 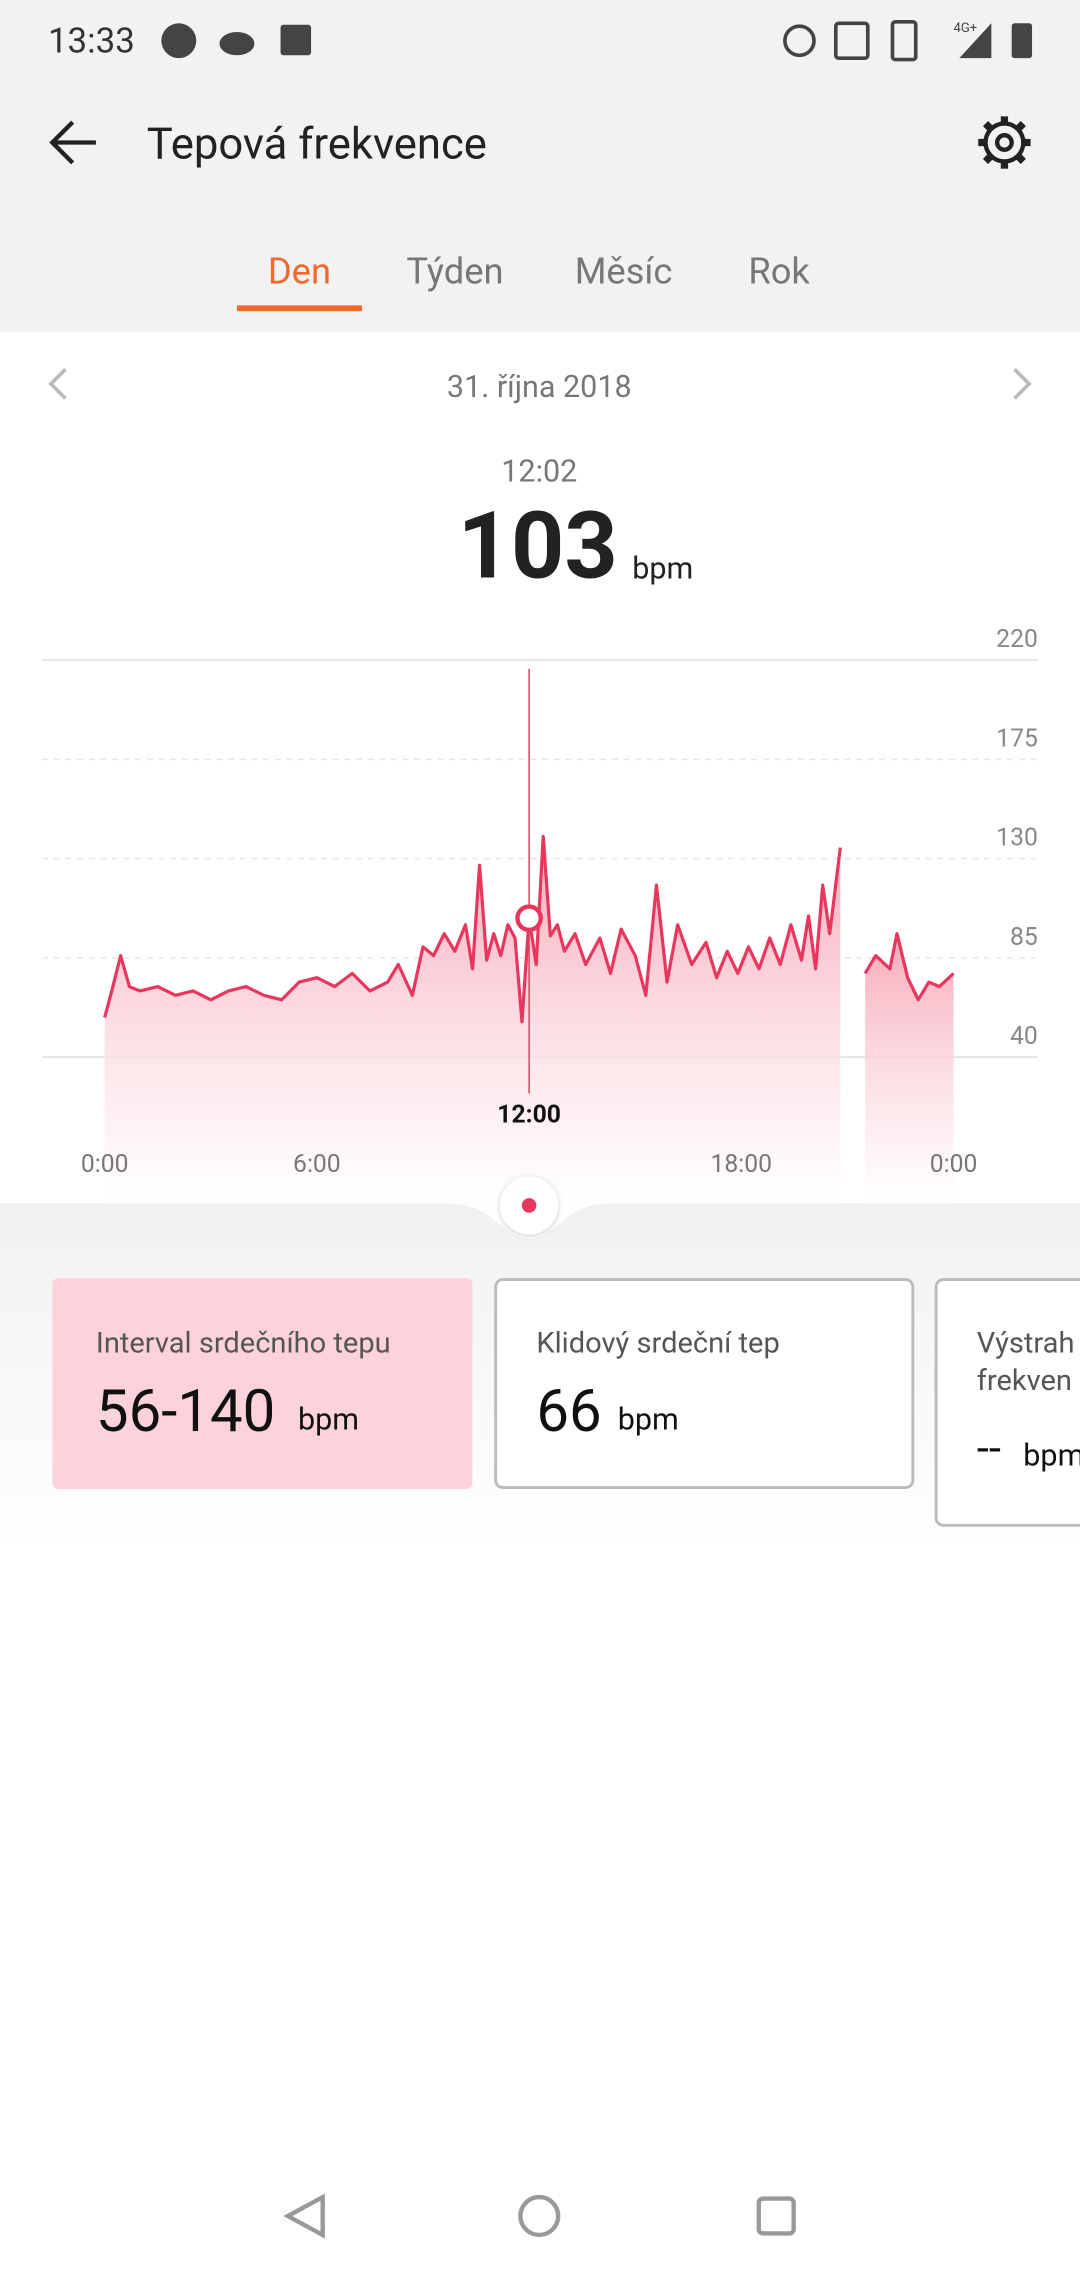 What do you see at coordinates (243, 1343) in the screenshot?
I see `card-title: Interval srdečního tepu` at bounding box center [243, 1343].